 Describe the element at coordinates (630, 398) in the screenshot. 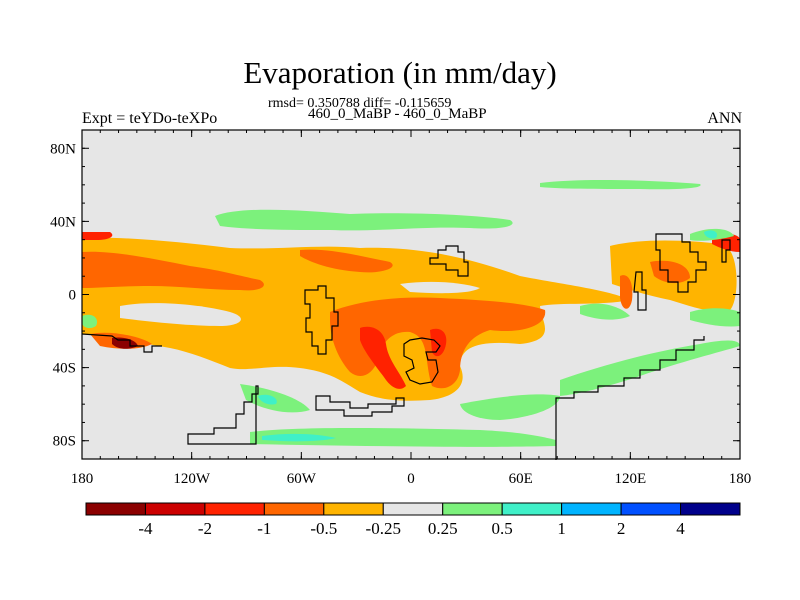

I see `continent-outline-south-east` at that location.